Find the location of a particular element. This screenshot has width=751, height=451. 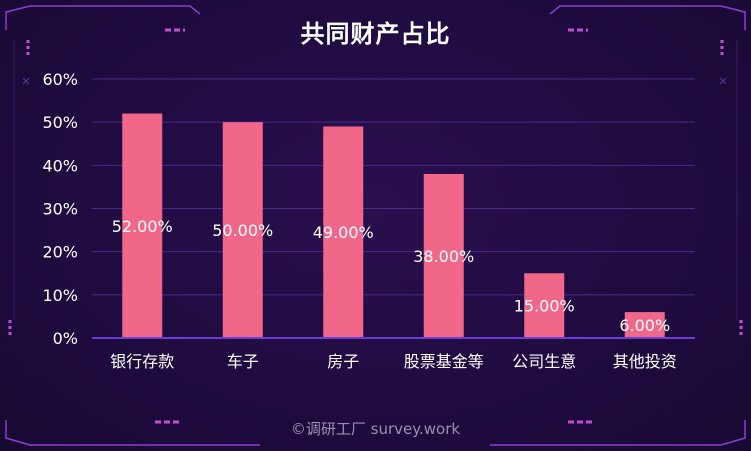

y-tick-label: 10% is located at coordinates (60, 295).